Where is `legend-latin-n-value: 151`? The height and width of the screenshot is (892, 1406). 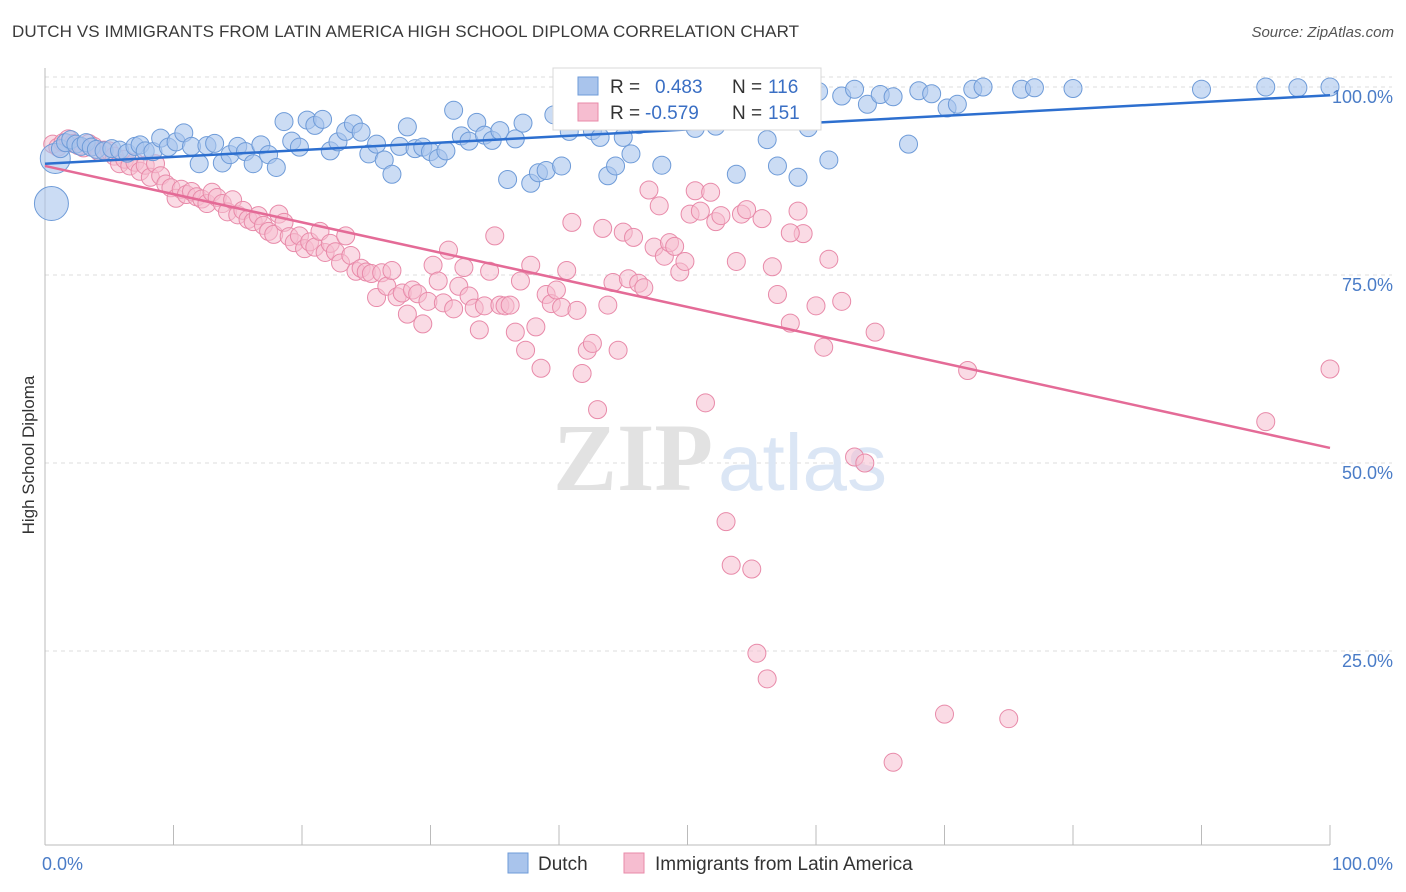 legend-latin-n-value: 151 is located at coordinates (784, 113).